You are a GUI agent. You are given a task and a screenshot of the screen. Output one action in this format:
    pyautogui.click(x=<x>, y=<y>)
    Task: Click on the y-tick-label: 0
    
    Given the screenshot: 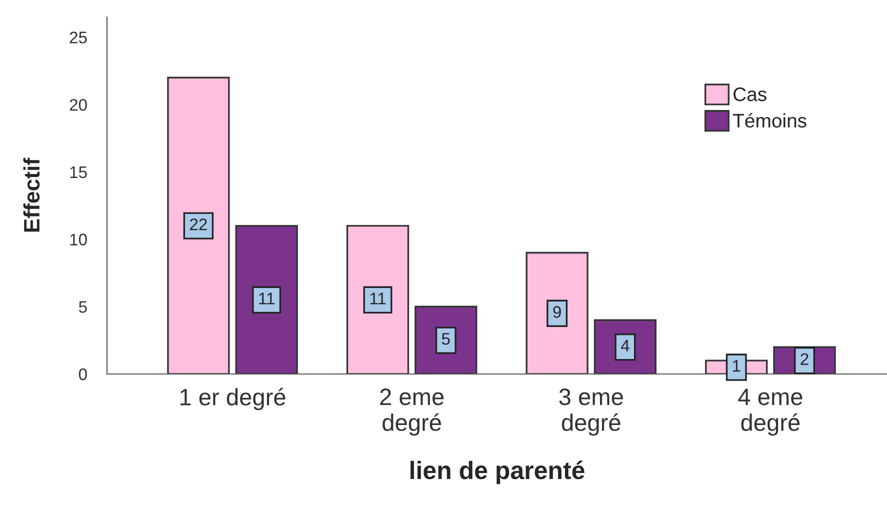 What is the action you would take?
    pyautogui.click(x=82, y=374)
    